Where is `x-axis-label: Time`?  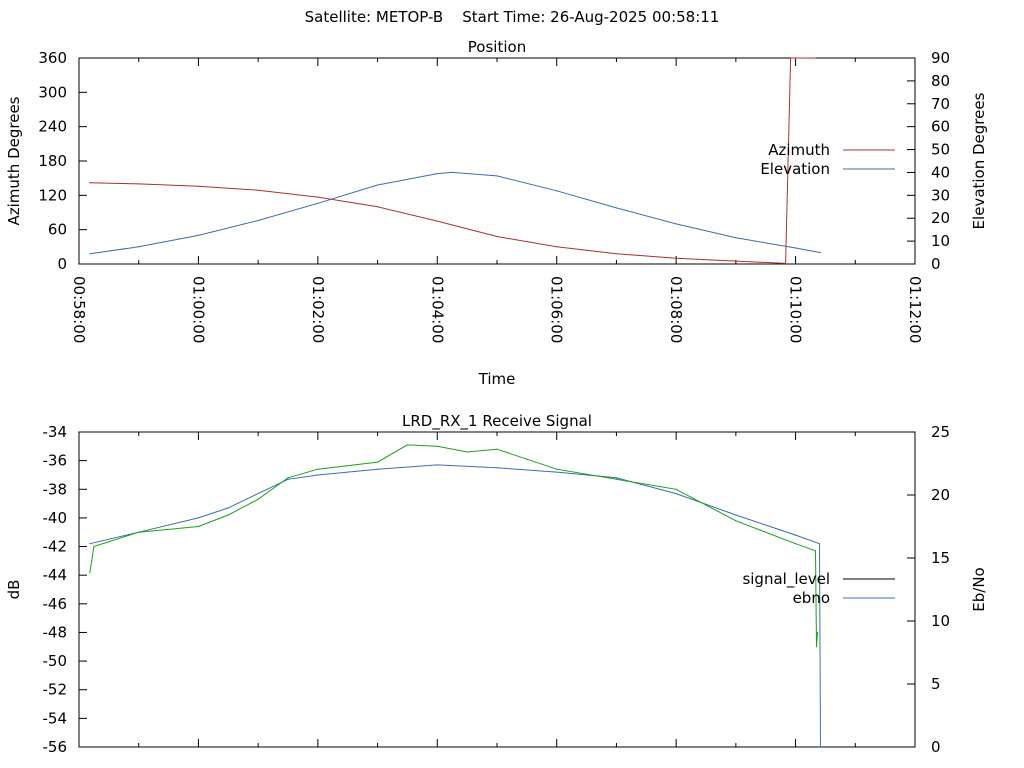 x-axis-label: Time is located at coordinates (497, 379).